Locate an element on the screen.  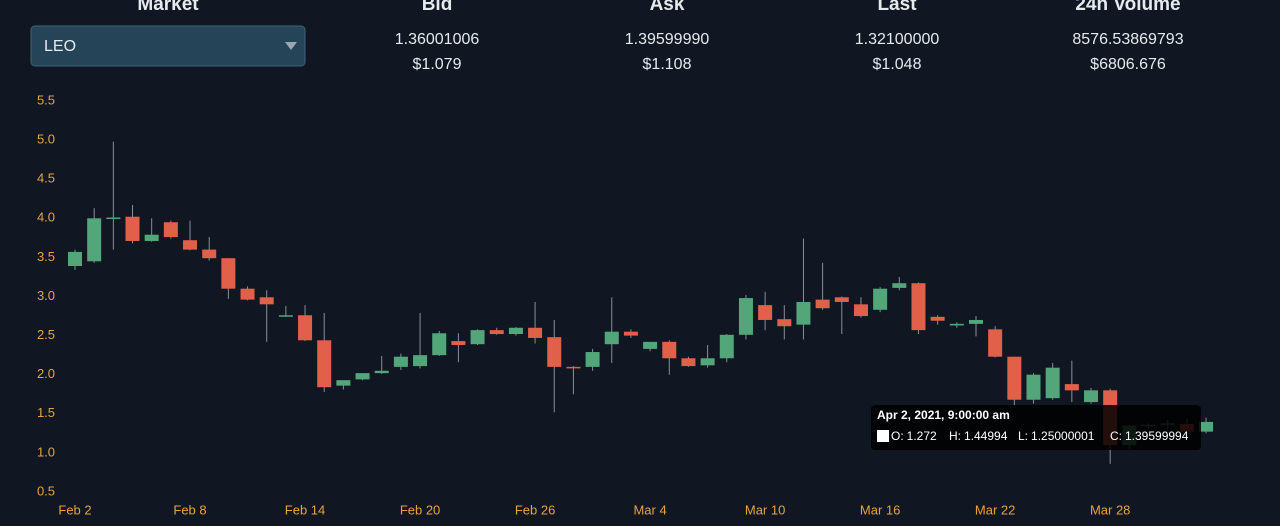
tooltip-swatch is located at coordinates (883, 436).